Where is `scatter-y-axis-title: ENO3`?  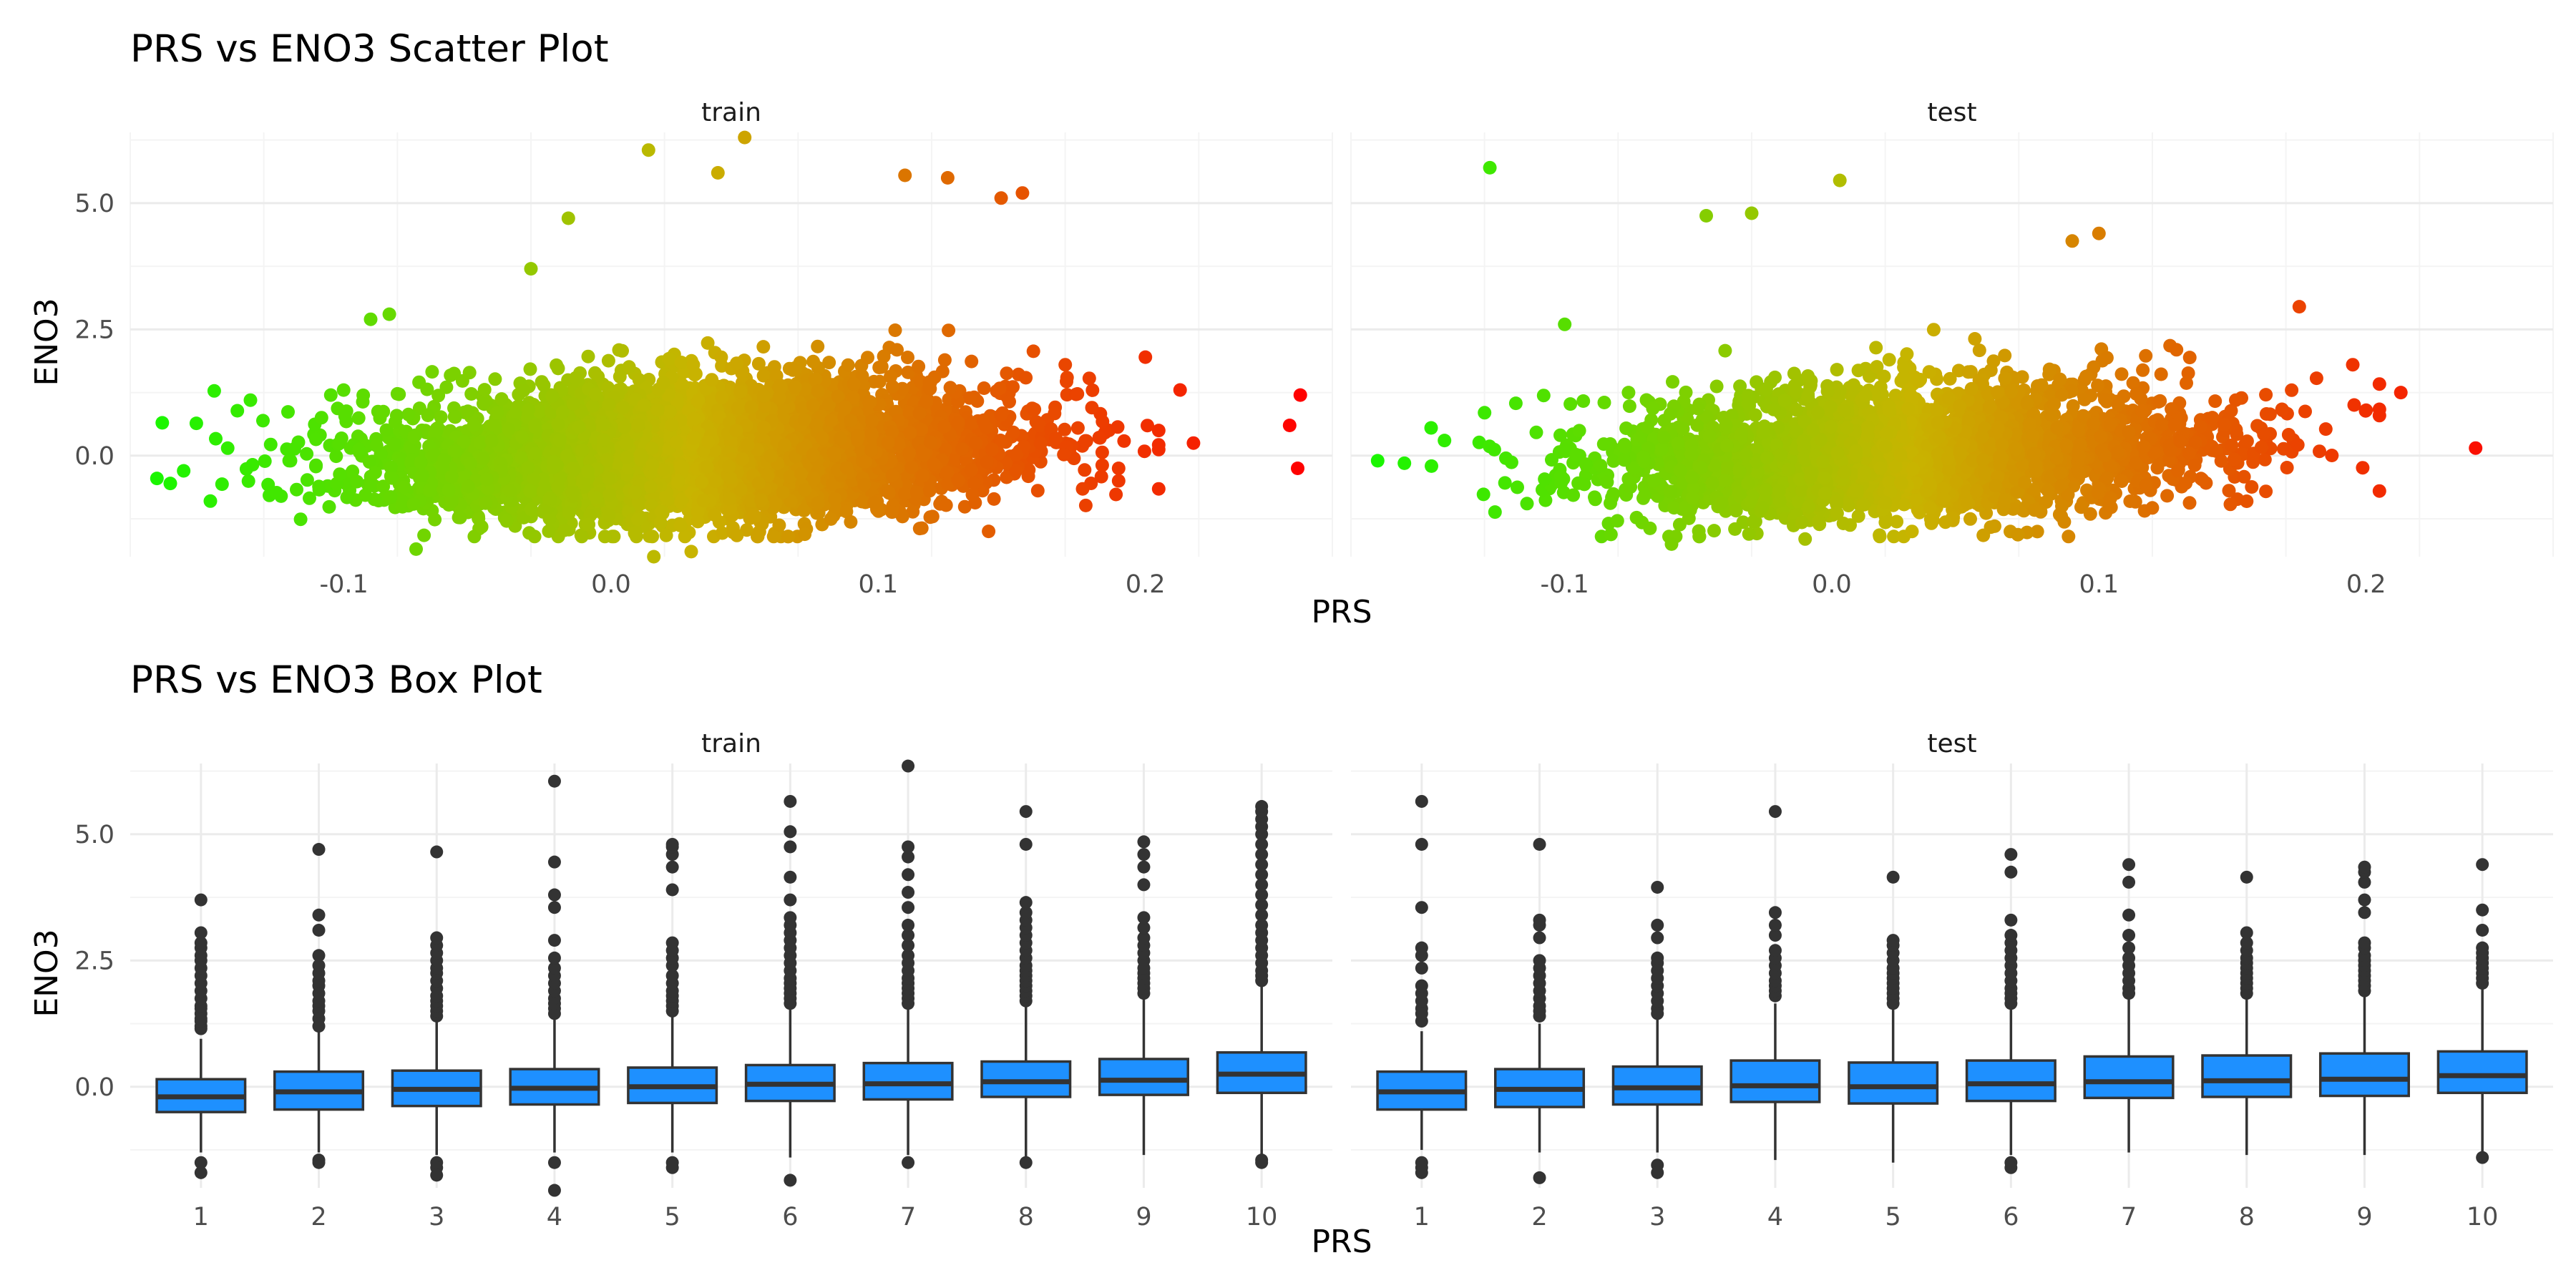
scatter-y-axis-title: ENO3 is located at coordinates (47, 342).